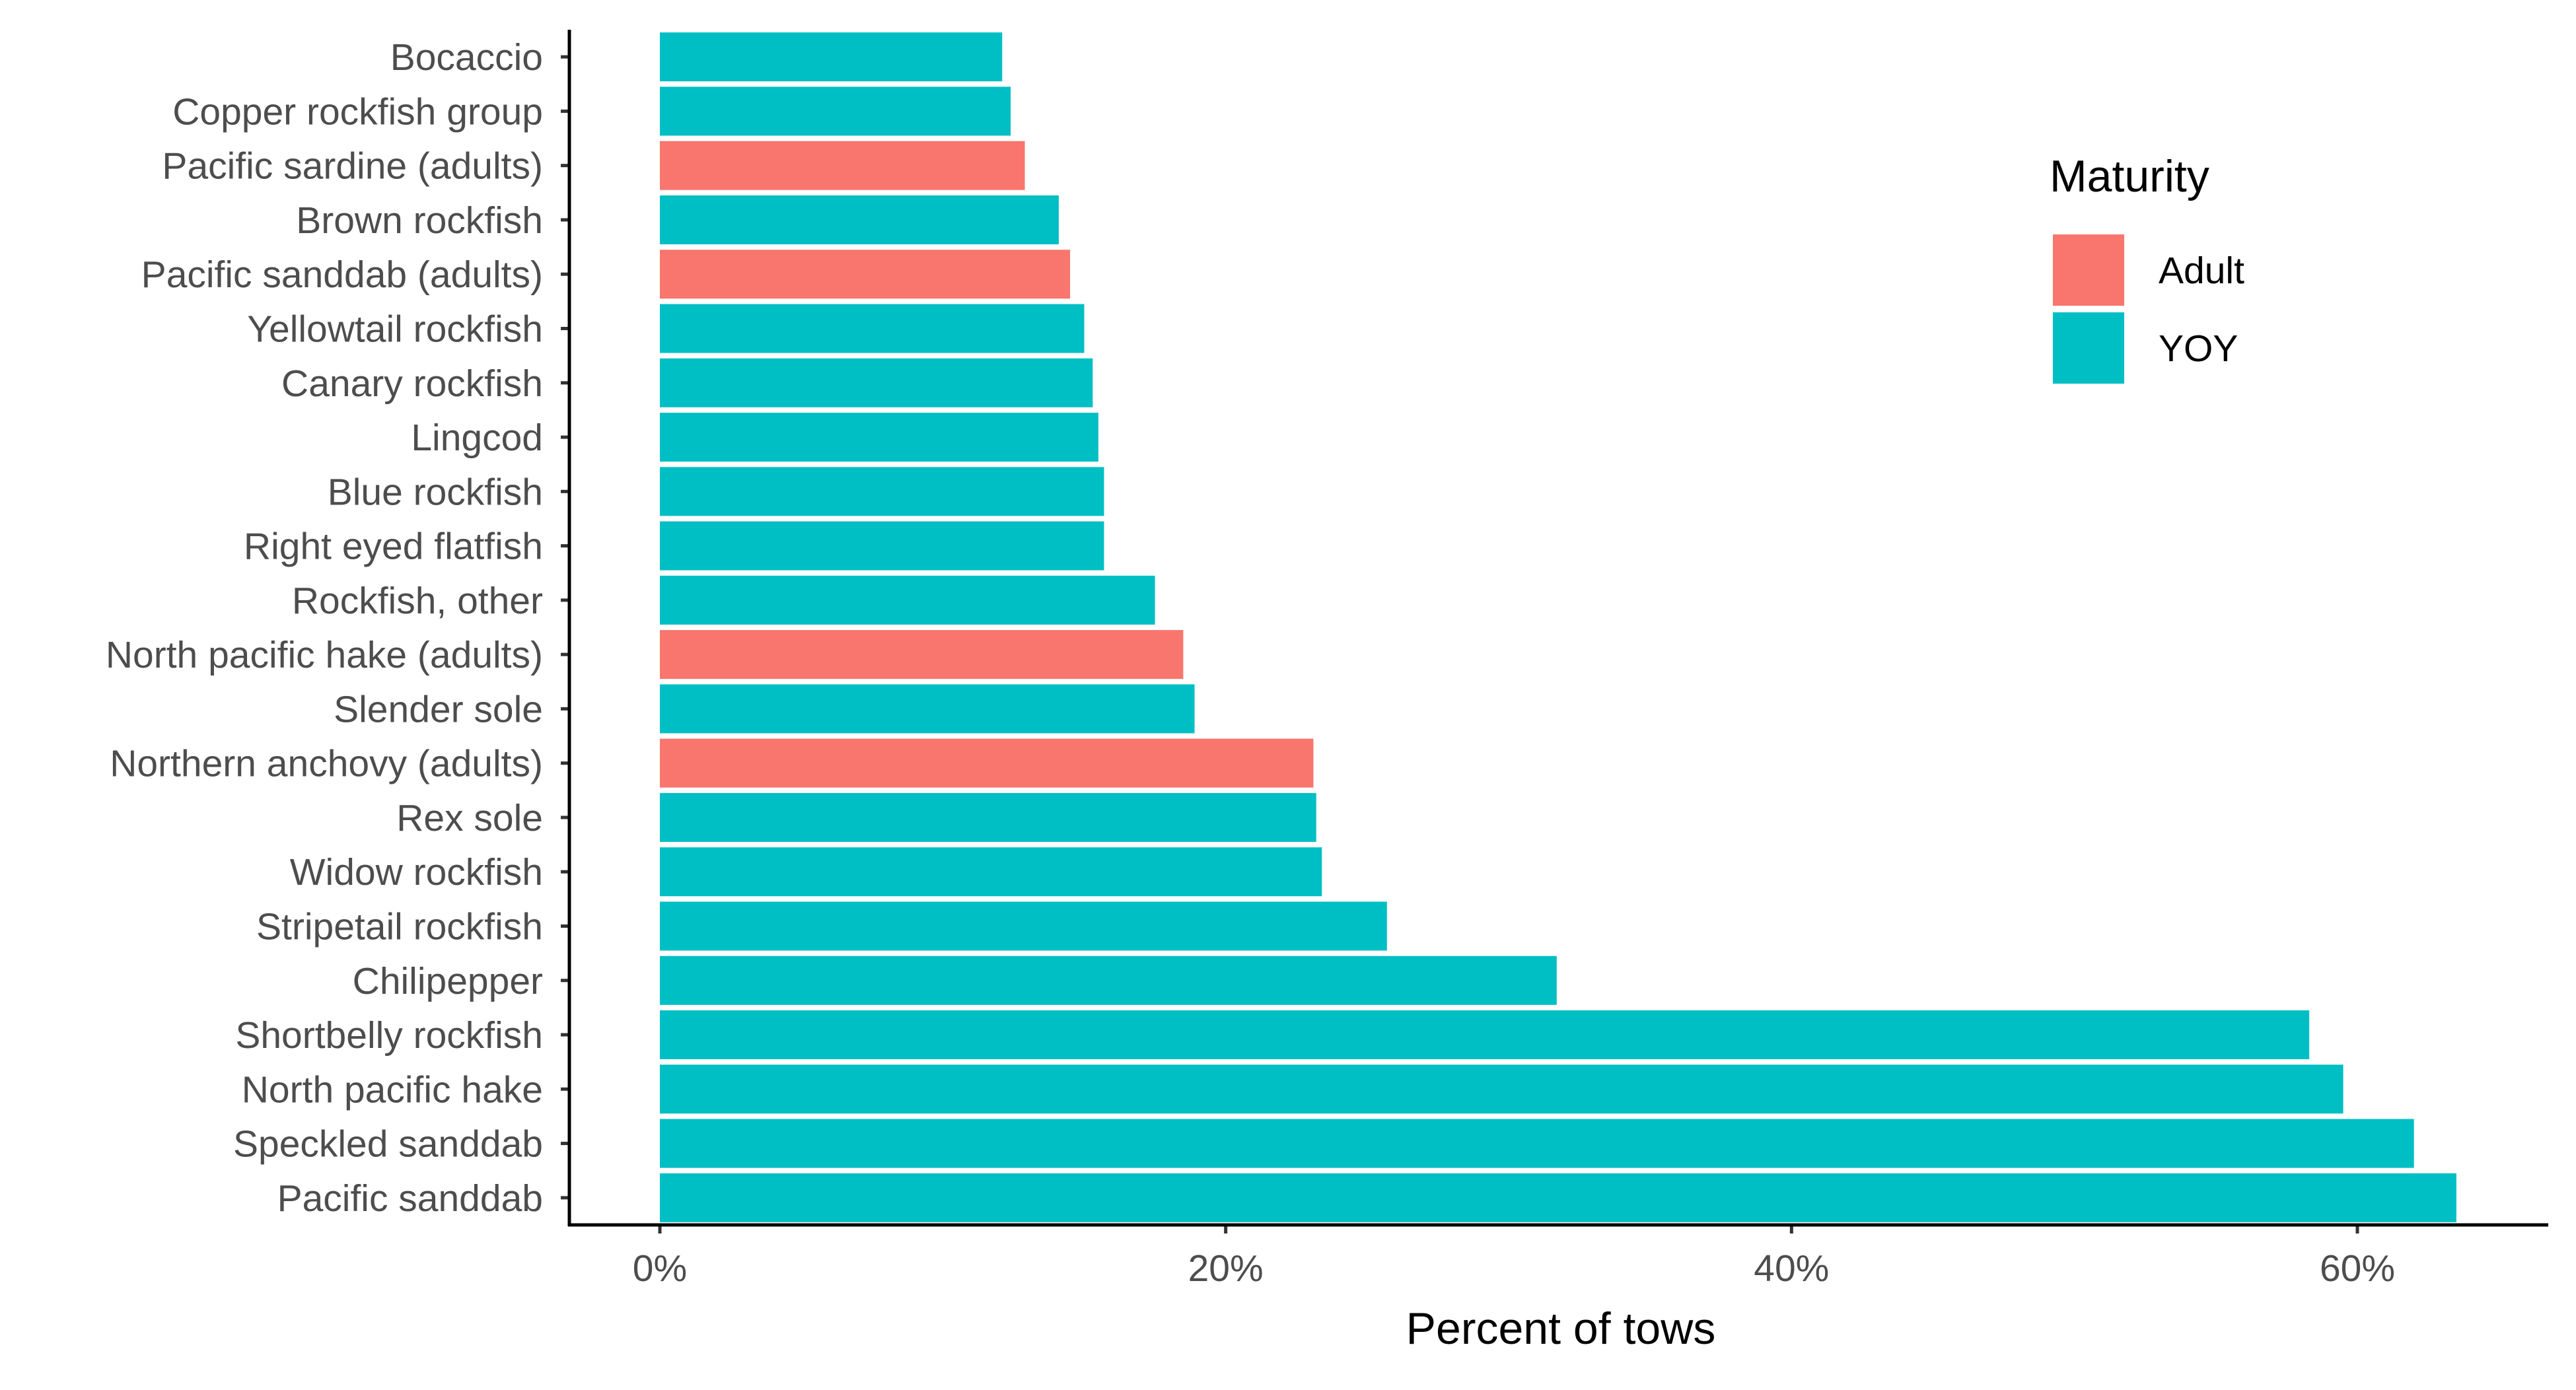 The height and width of the screenshot is (1390, 2576). I want to click on category-label: Chilipepper, so click(448, 981).